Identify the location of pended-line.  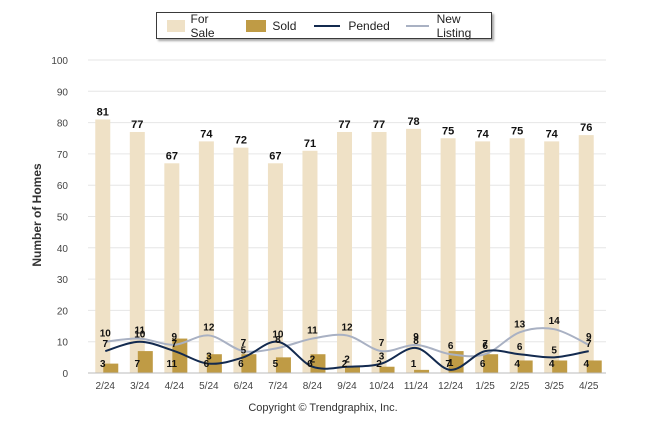
(346, 355).